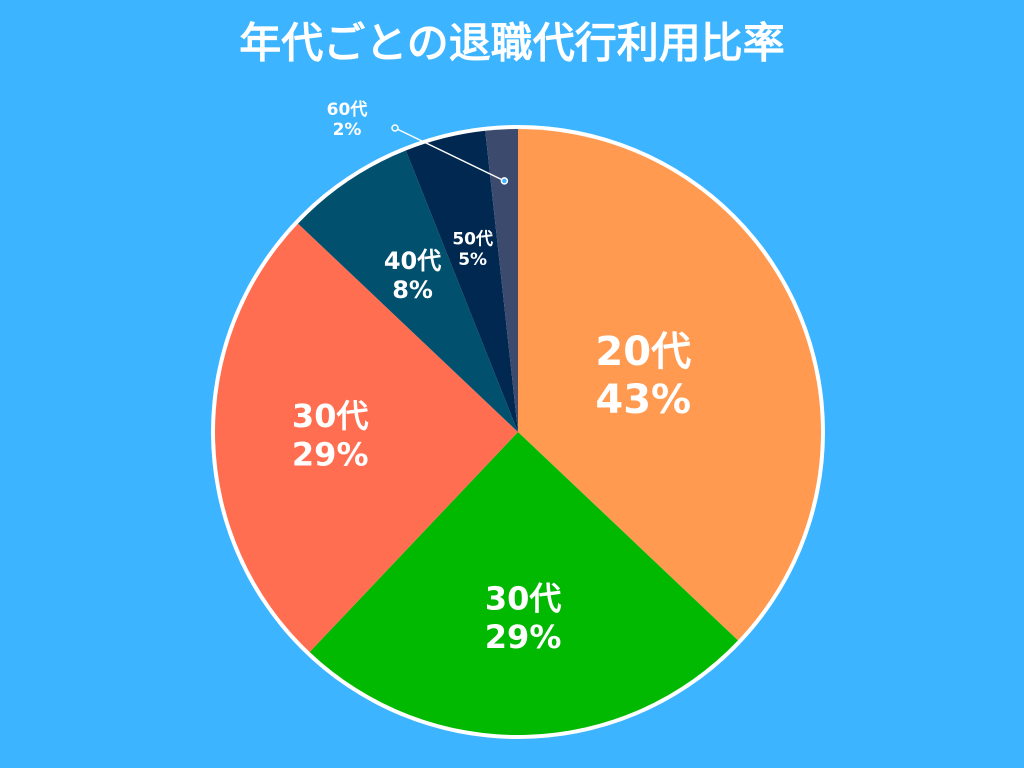 This screenshot has height=768, width=1024. What do you see at coordinates (643, 352) in the screenshot?
I see `slice-label: 20代` at bounding box center [643, 352].